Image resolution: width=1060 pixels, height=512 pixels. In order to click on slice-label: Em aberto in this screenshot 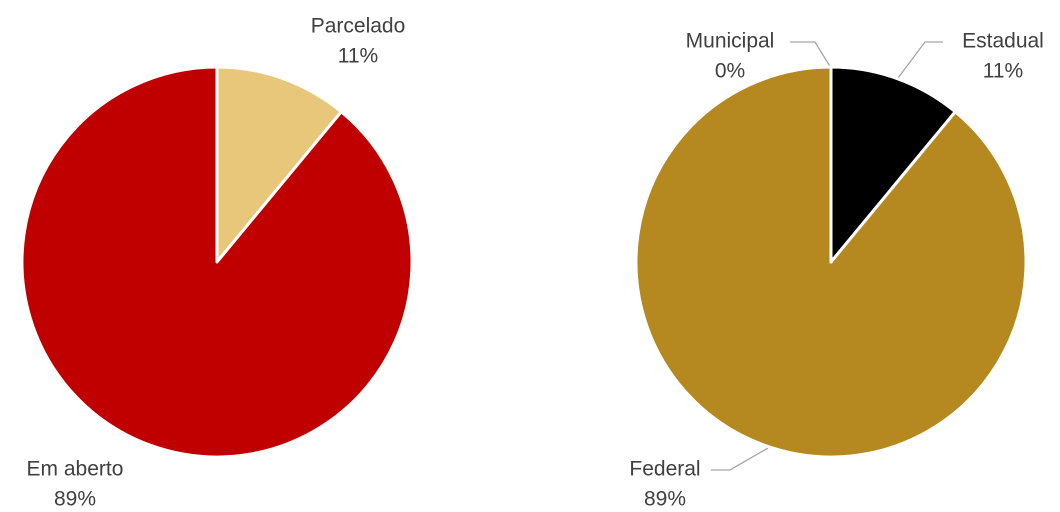, I will do `click(75, 469)`.